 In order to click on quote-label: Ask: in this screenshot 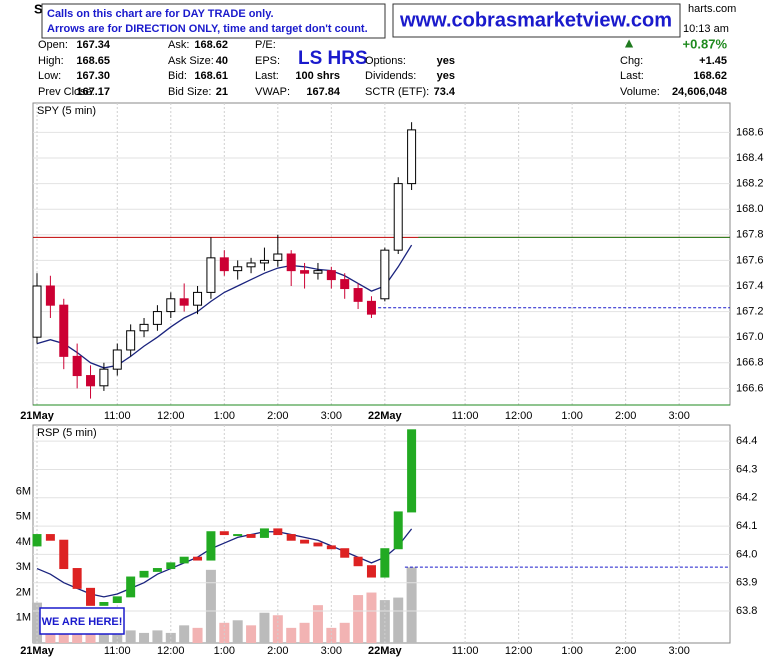, I will do `click(178, 45)`.